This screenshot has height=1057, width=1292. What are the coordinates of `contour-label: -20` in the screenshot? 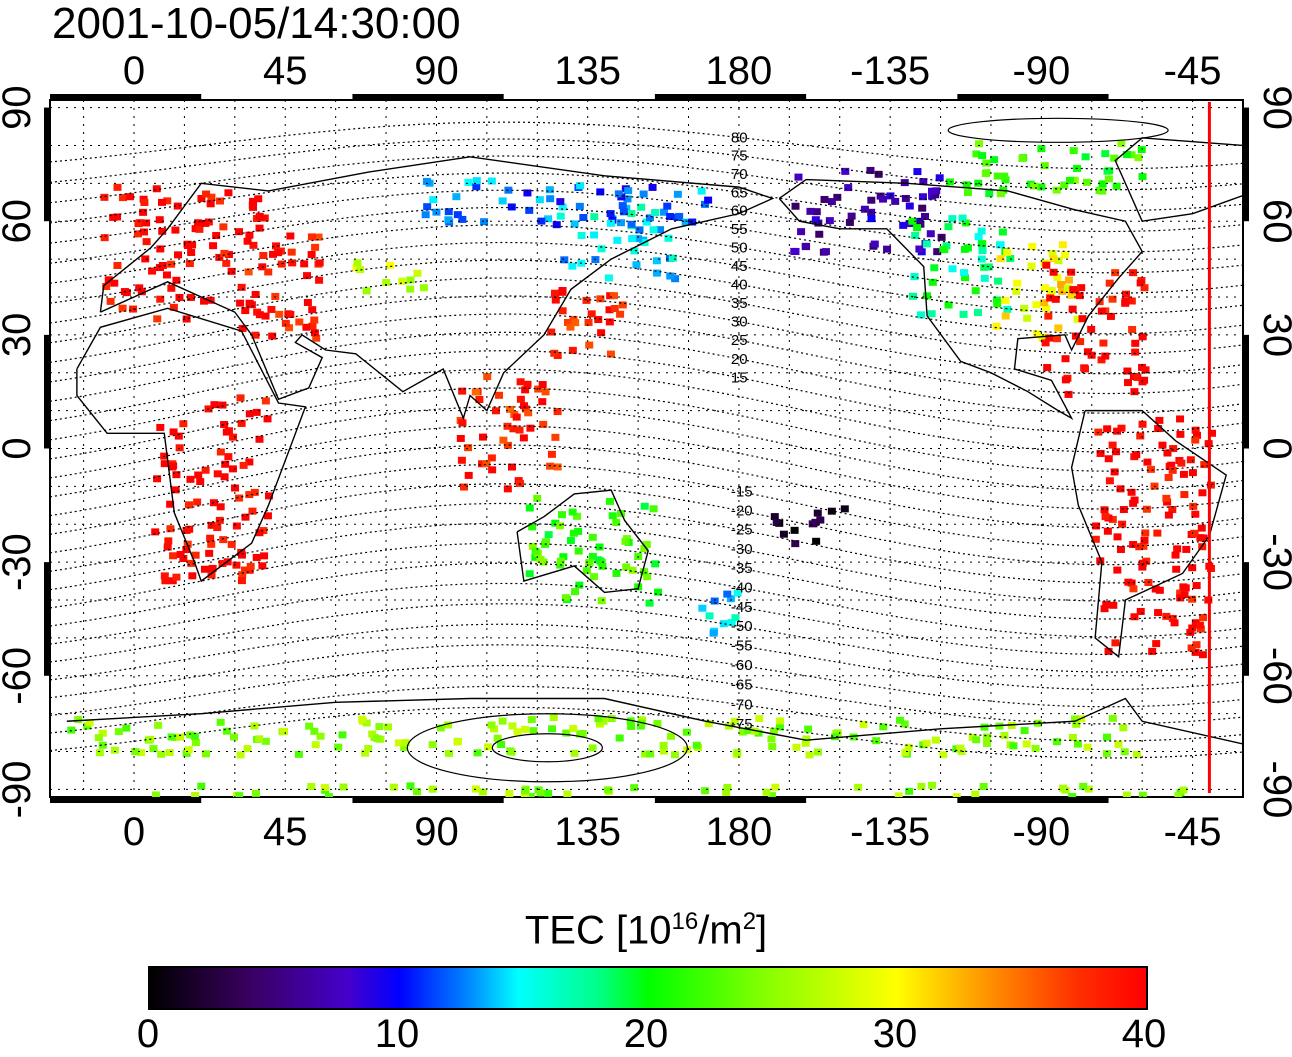 It's located at (742, 510).